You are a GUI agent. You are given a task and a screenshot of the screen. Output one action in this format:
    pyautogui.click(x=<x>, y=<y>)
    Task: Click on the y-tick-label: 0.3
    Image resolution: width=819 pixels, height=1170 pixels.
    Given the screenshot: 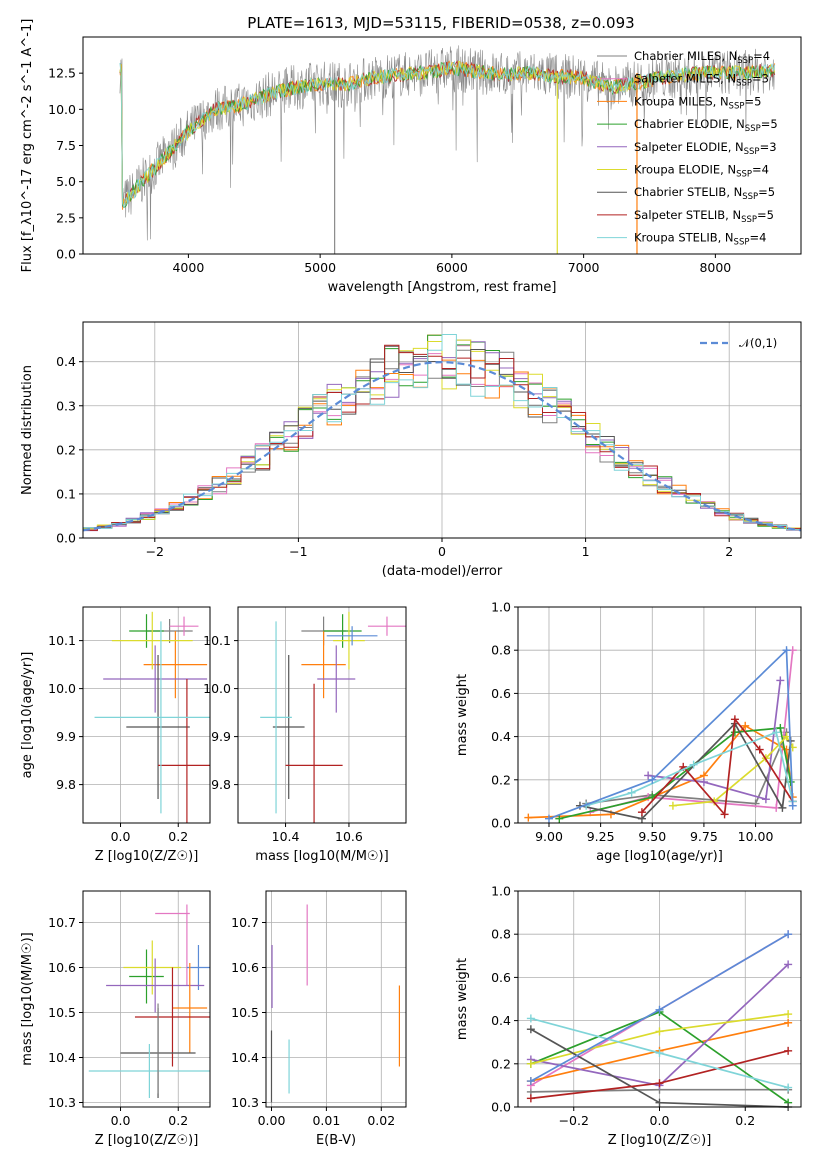 What is the action you would take?
    pyautogui.click(x=66, y=405)
    